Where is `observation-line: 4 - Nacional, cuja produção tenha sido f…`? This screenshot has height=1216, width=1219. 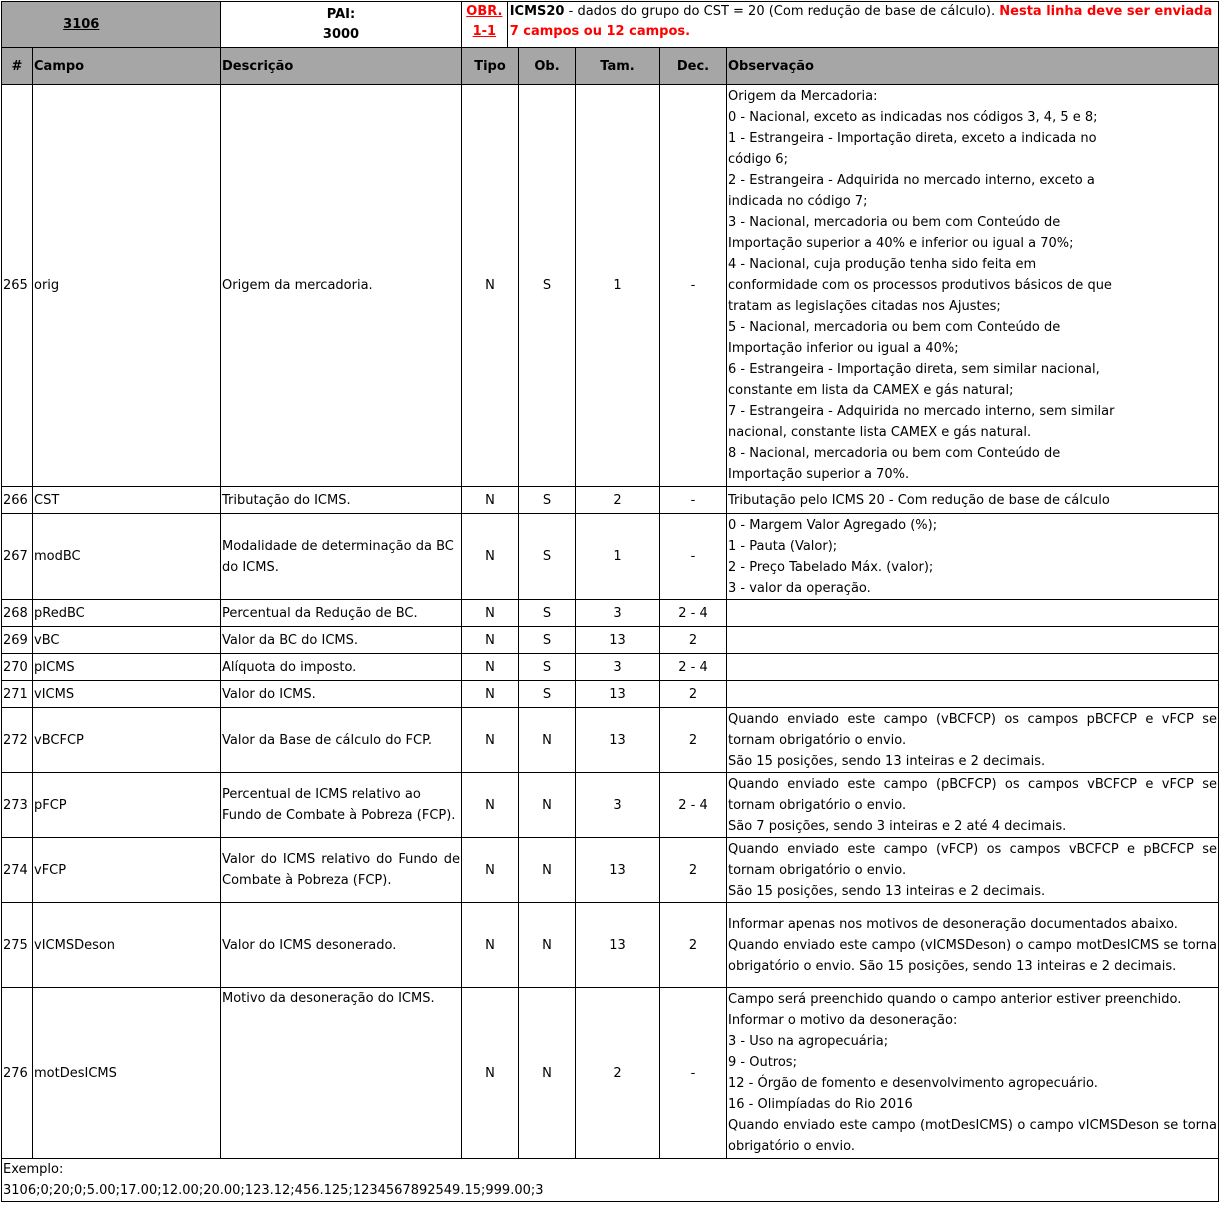
observation-line: 4 - Nacional, cuja produção tenha sido f… is located at coordinates (920, 285).